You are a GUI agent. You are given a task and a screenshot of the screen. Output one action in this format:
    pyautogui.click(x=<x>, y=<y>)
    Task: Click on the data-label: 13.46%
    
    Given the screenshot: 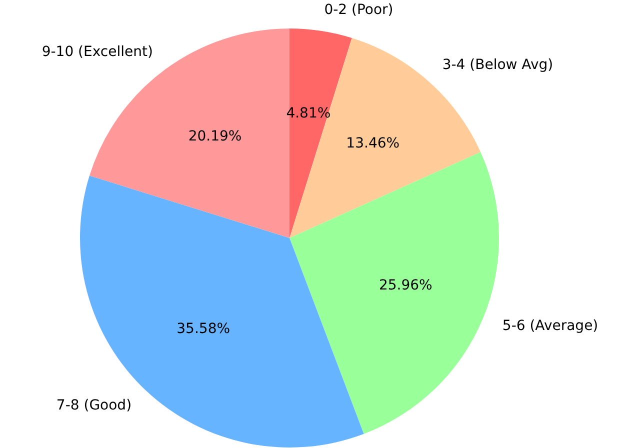 What is the action you would take?
    pyautogui.click(x=373, y=144)
    